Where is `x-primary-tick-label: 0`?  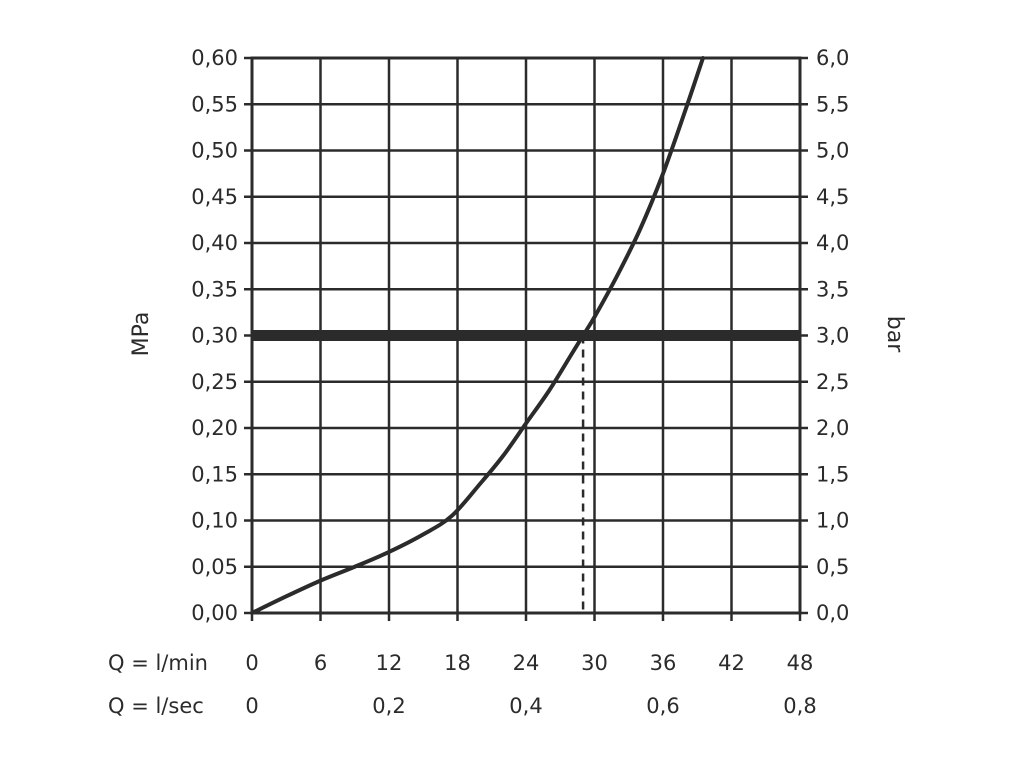 x-primary-tick-label: 0 is located at coordinates (251, 663).